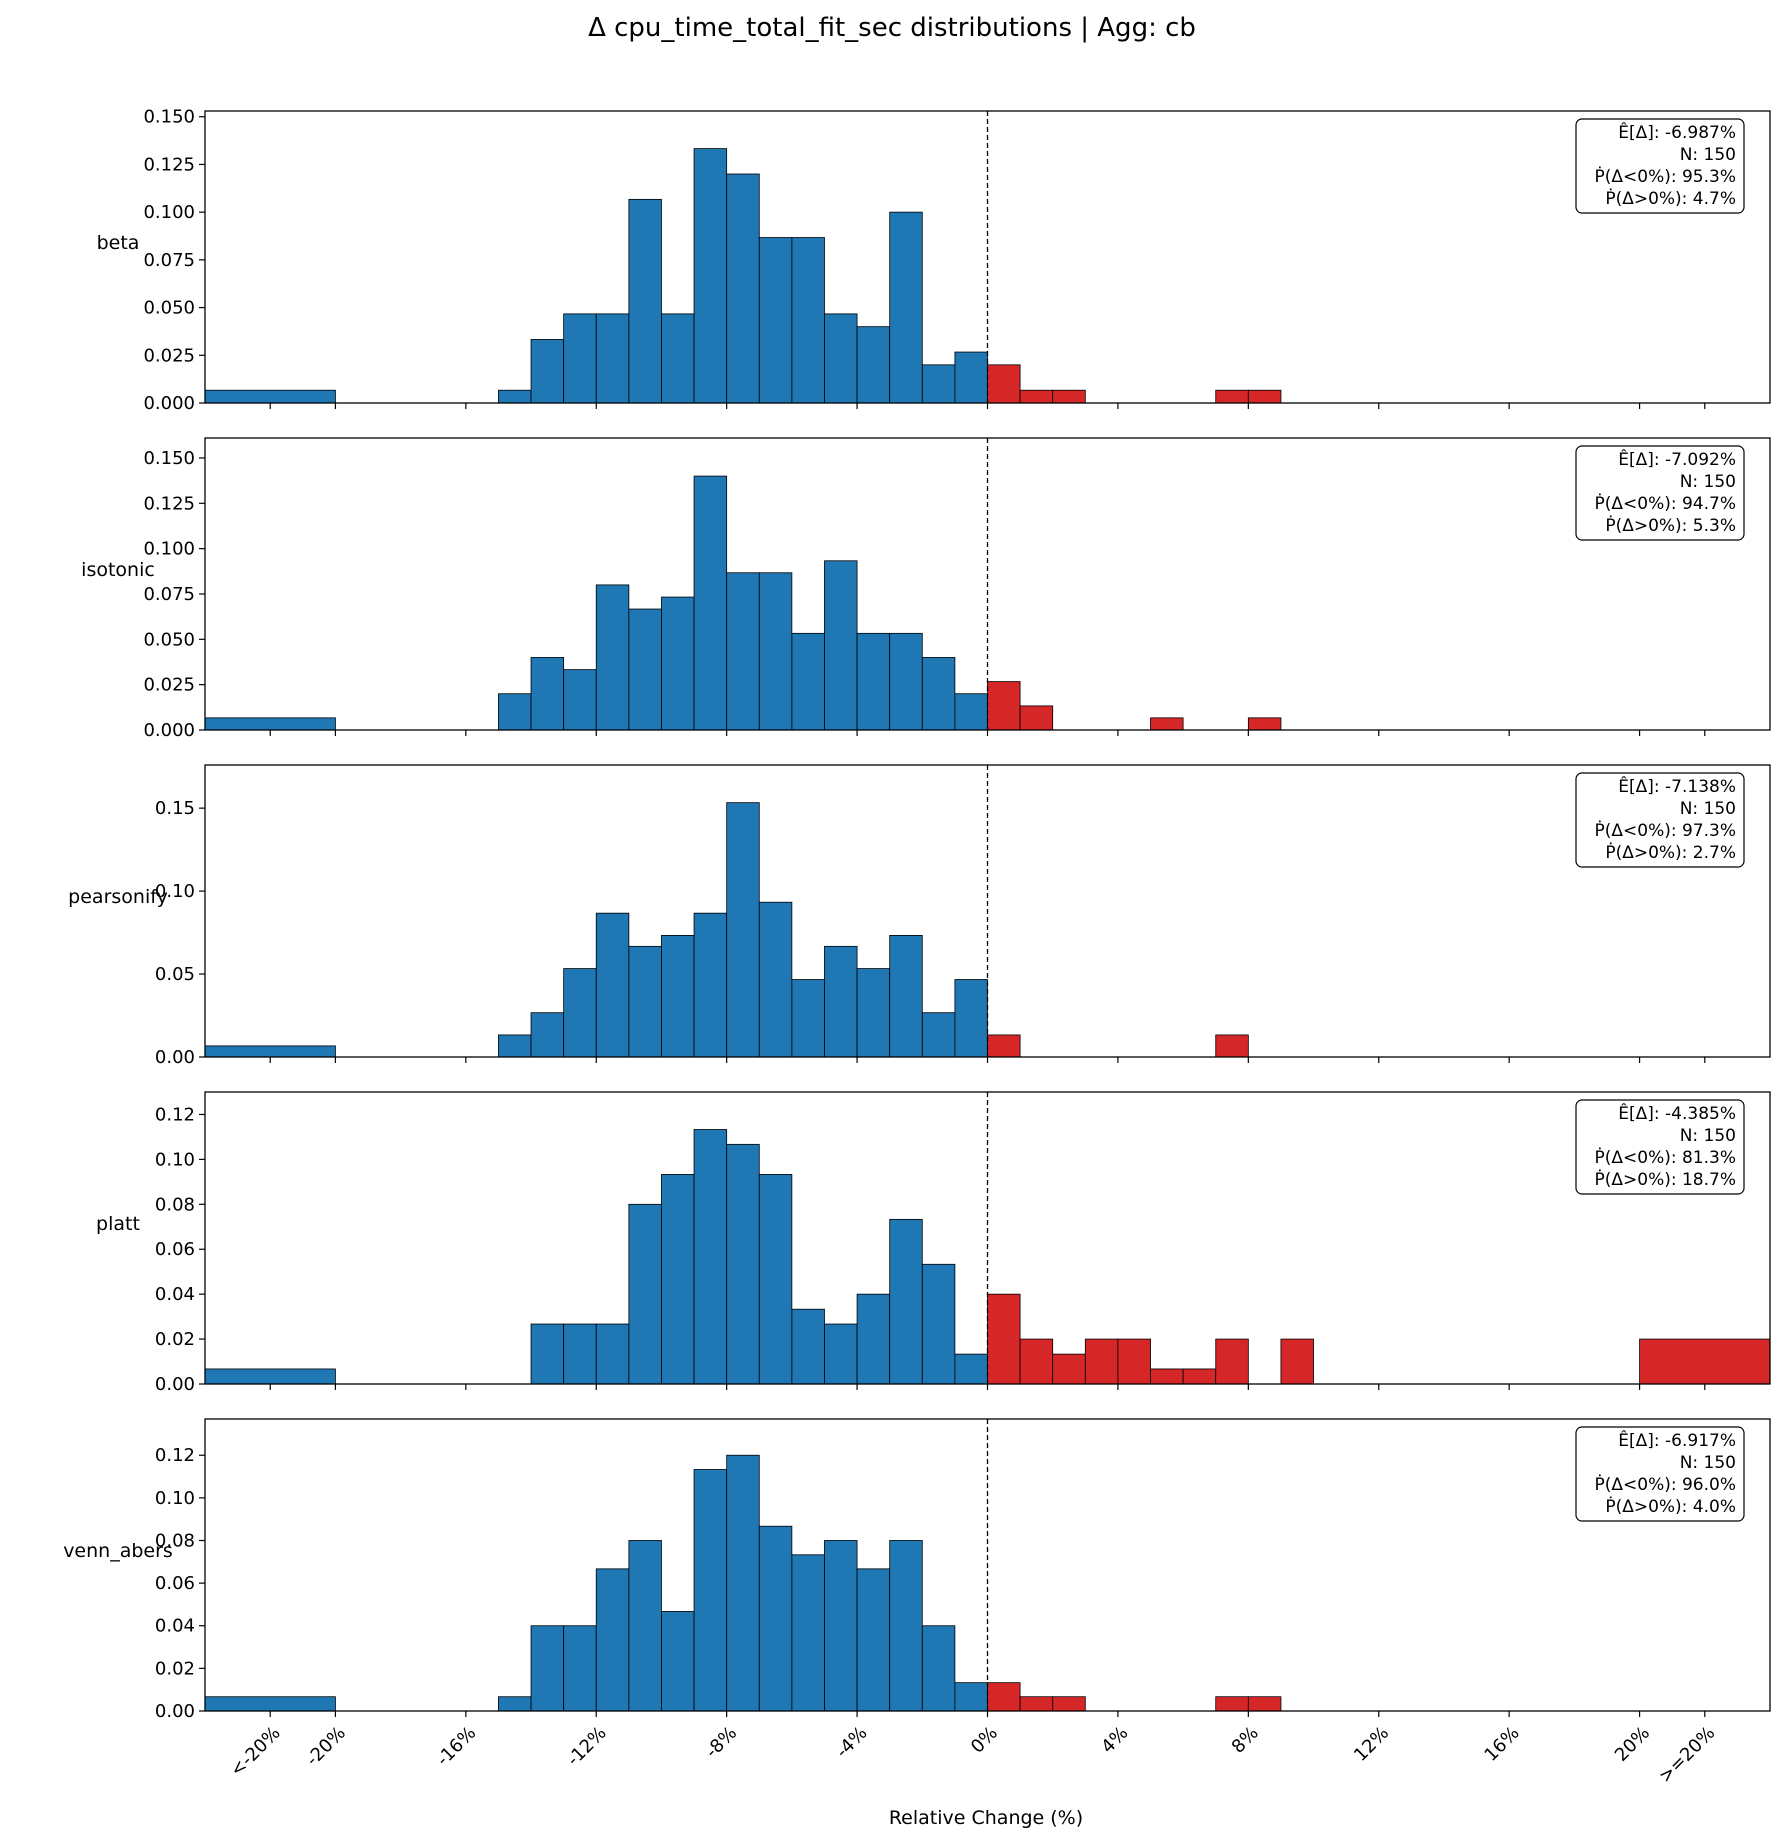 This screenshot has height=1843, width=1785. Describe the element at coordinates (1687, 1755) in the screenshot. I see `x-tick-label: >=20%` at that location.